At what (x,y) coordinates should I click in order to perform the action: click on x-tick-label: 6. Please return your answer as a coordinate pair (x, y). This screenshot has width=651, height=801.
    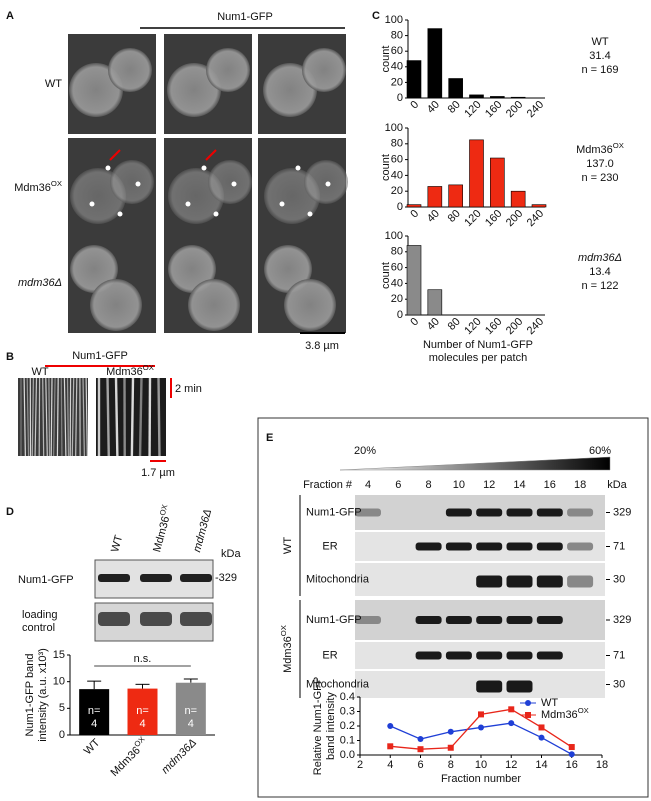
    Looking at the image, I should click on (420, 765).